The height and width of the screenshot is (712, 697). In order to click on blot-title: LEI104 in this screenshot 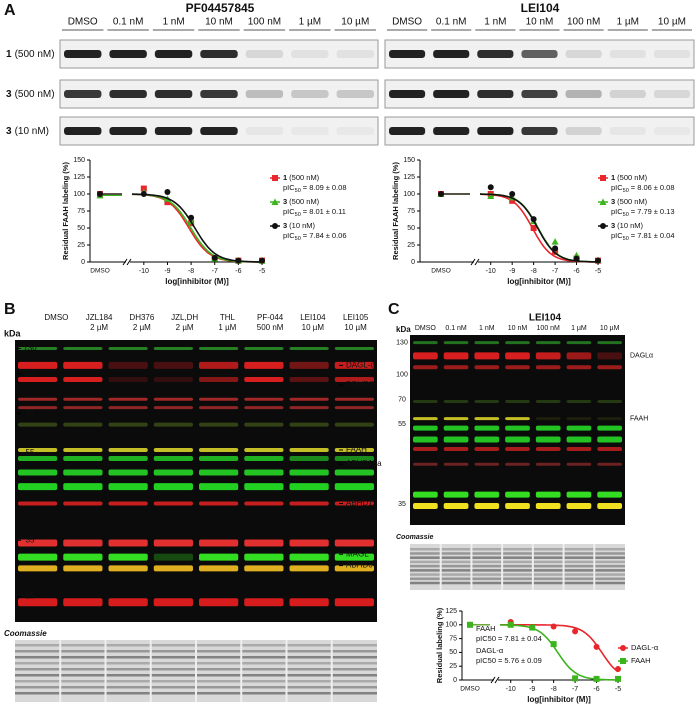, I will do `click(540, 8)`.